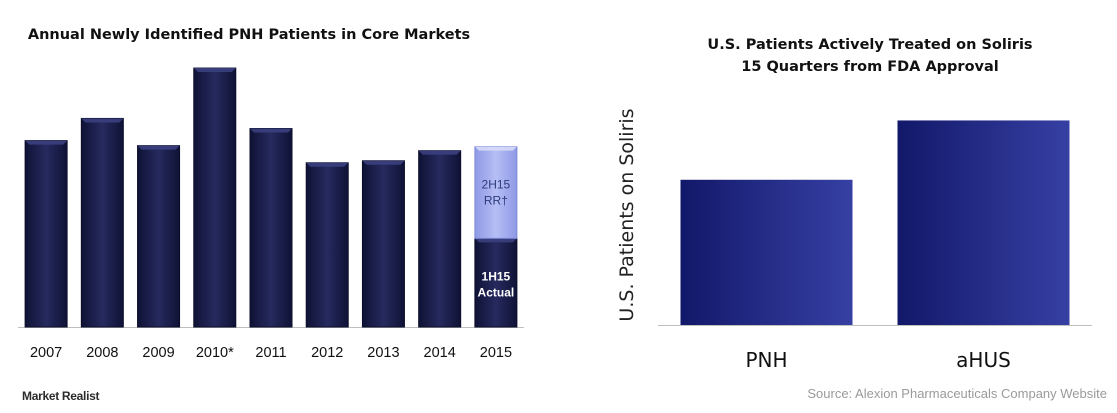 Image resolution: width=1117 pixels, height=413 pixels. What do you see at coordinates (327, 353) in the screenshot?
I see `left-x-tick-label: 2012` at bounding box center [327, 353].